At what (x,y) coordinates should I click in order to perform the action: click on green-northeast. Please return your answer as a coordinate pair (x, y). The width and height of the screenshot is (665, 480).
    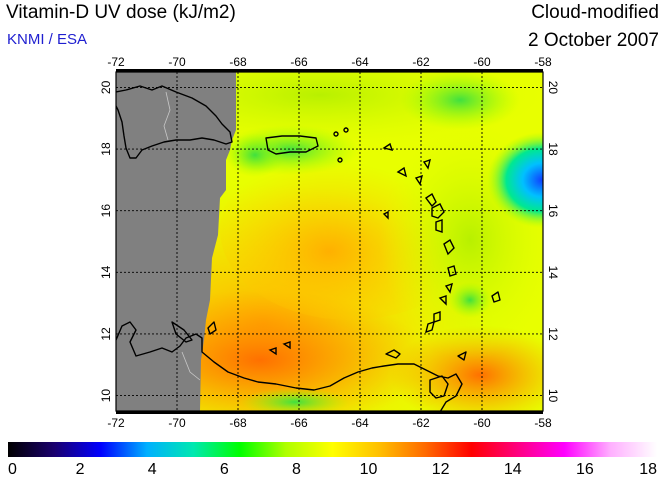
    Looking at the image, I should click on (460, 101).